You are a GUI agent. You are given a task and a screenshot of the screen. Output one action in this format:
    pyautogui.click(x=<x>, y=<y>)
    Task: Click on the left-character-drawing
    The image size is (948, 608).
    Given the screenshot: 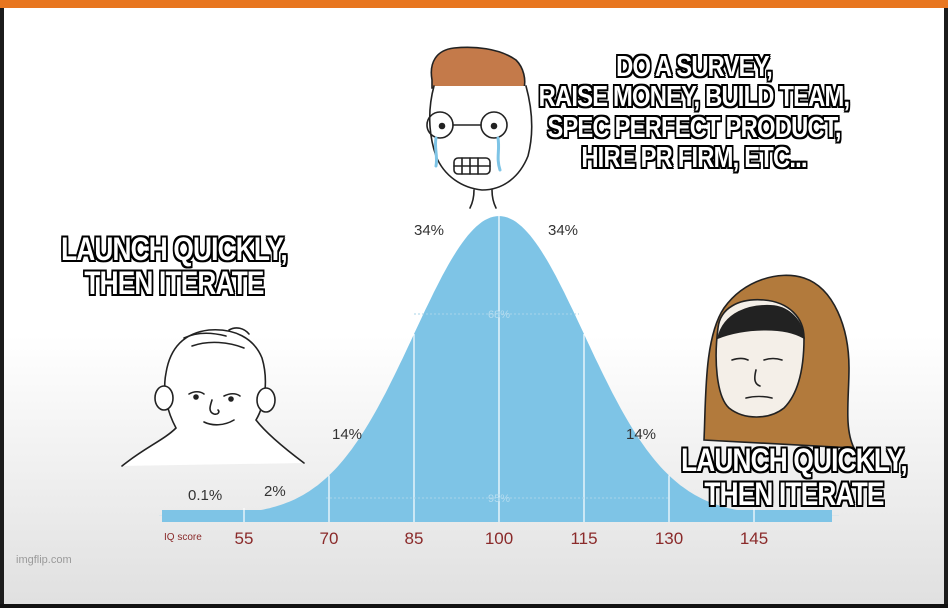 What is the action you would take?
    pyautogui.click(x=213, y=397)
    